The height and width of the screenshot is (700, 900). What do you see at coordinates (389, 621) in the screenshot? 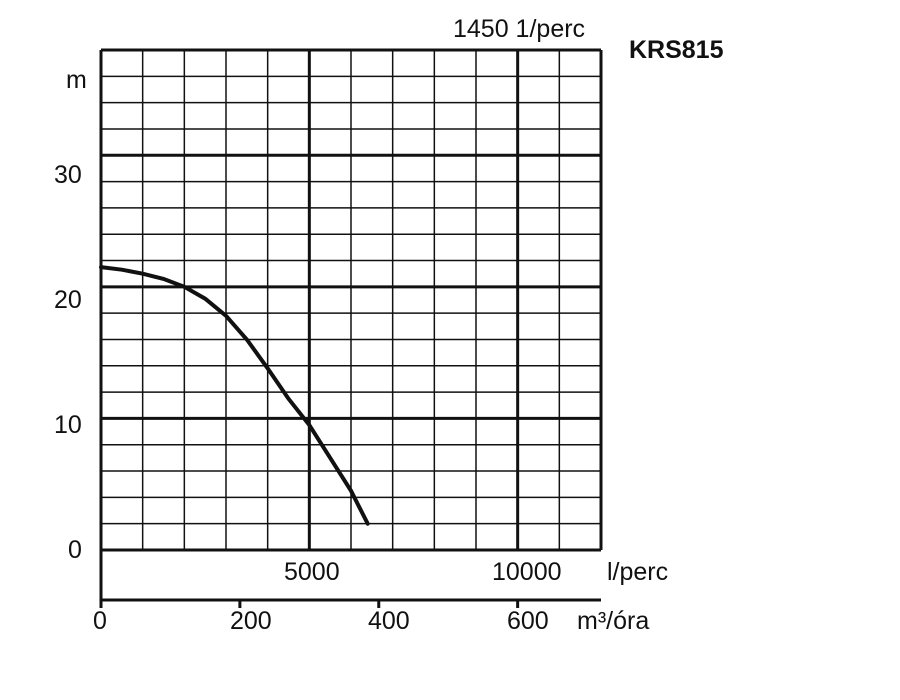
I see `x-tick-label-m3h: 400` at bounding box center [389, 621].